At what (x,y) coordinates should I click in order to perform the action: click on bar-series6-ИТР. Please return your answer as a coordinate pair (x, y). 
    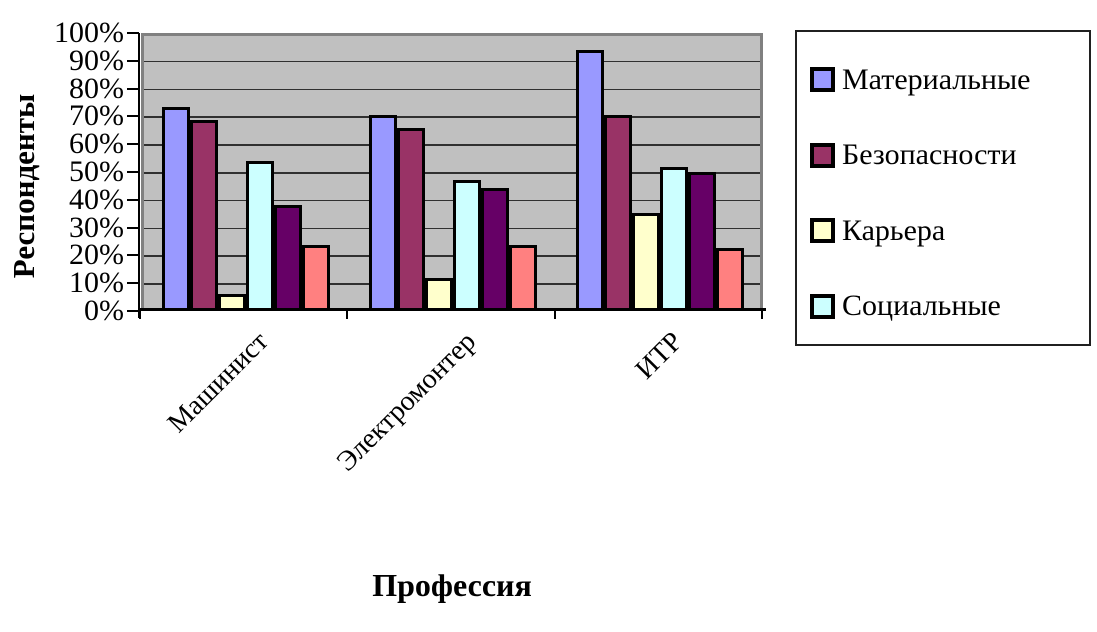
    Looking at the image, I should click on (730, 278).